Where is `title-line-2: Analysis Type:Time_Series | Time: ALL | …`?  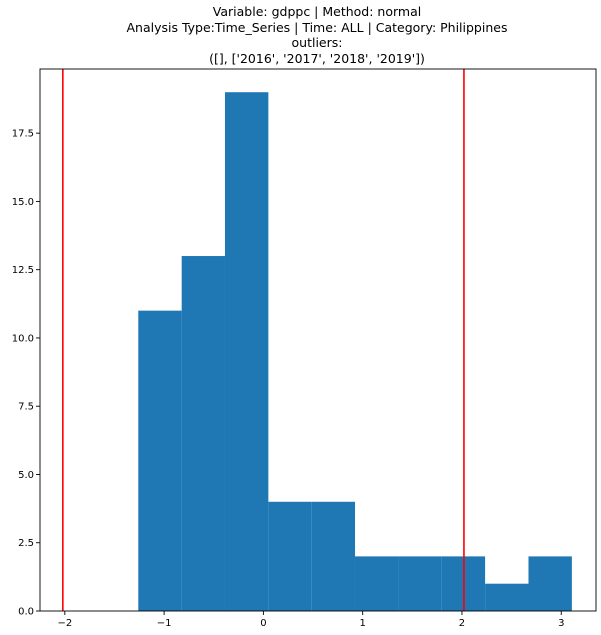
title-line-2: Analysis Type:Time_Series | Time: ALL | … is located at coordinates (317, 27).